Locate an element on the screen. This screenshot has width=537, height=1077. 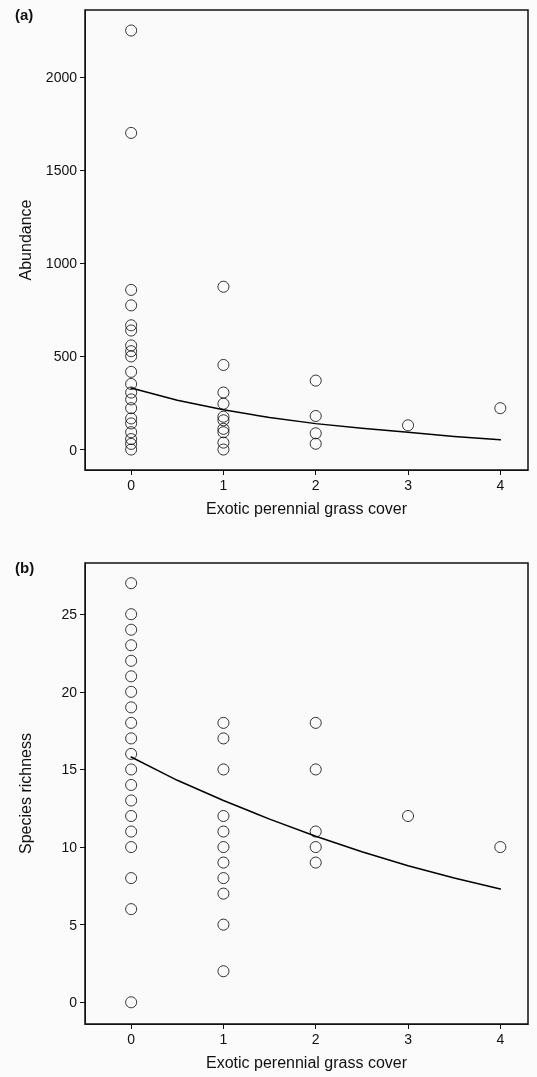
y-tick-label: 15 is located at coordinates (69, 769).